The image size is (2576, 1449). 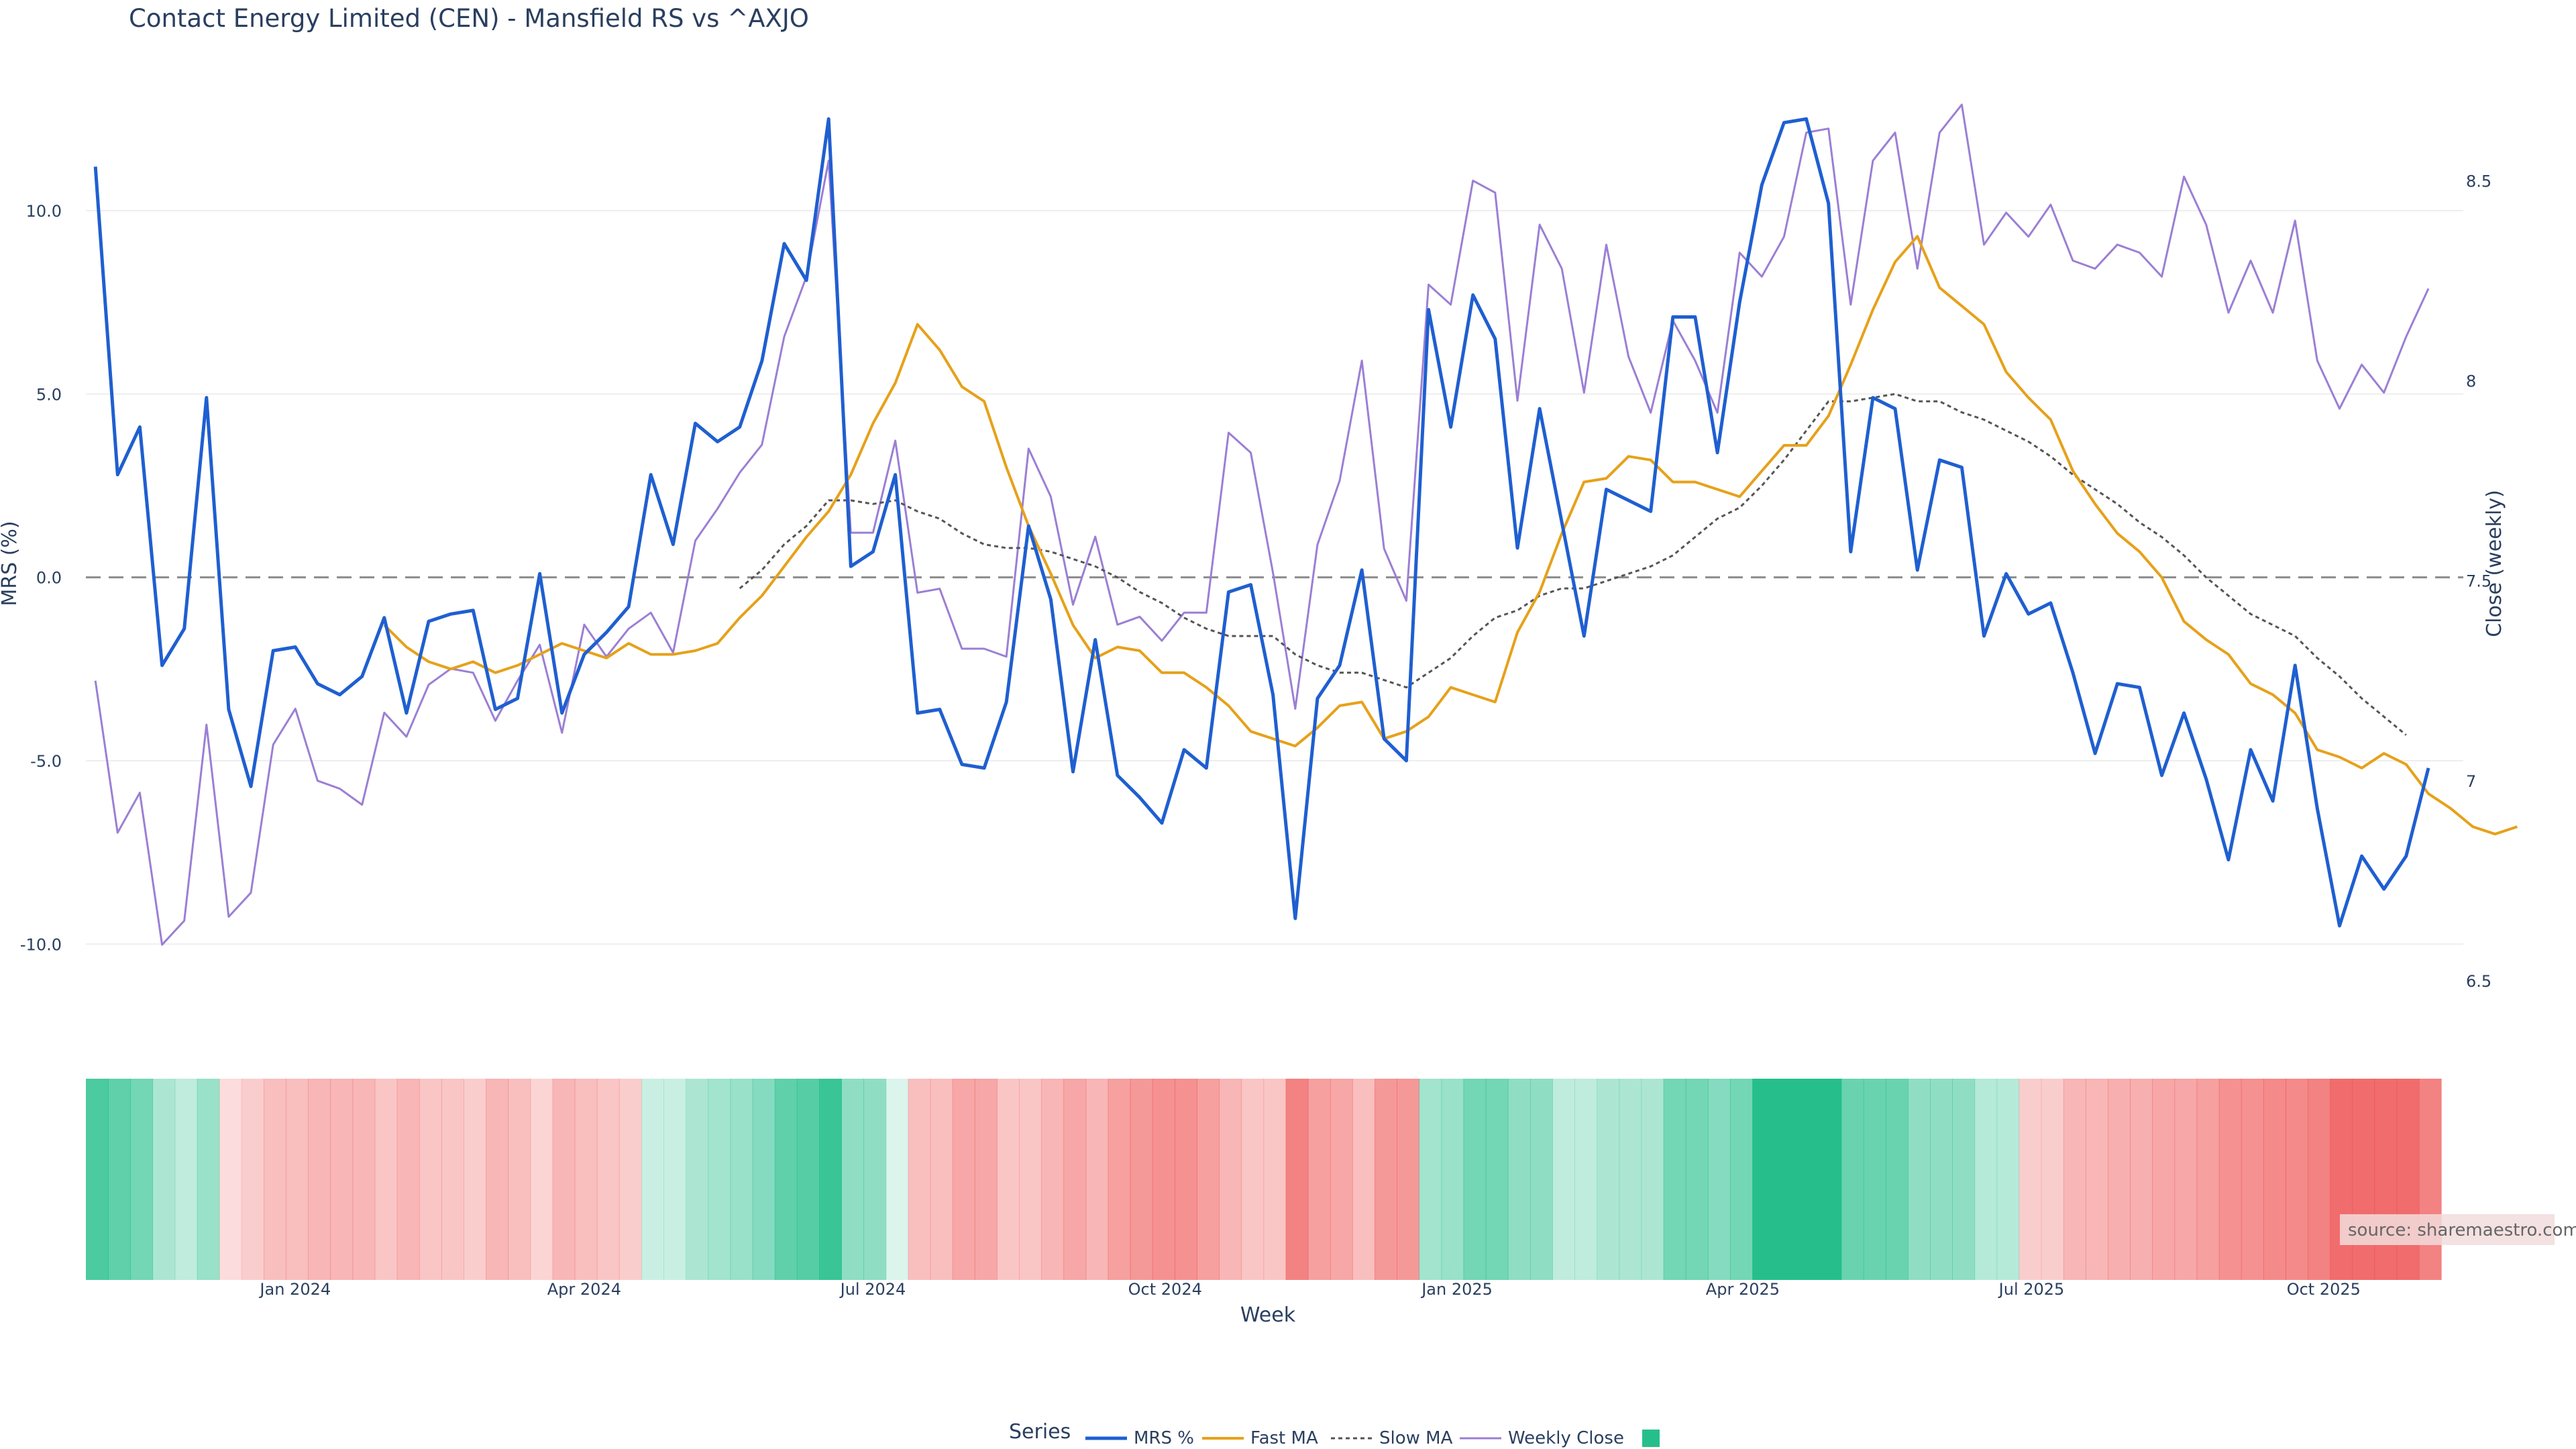 I want to click on legend-item-mrs: MRS %, so click(x=1139, y=1438).